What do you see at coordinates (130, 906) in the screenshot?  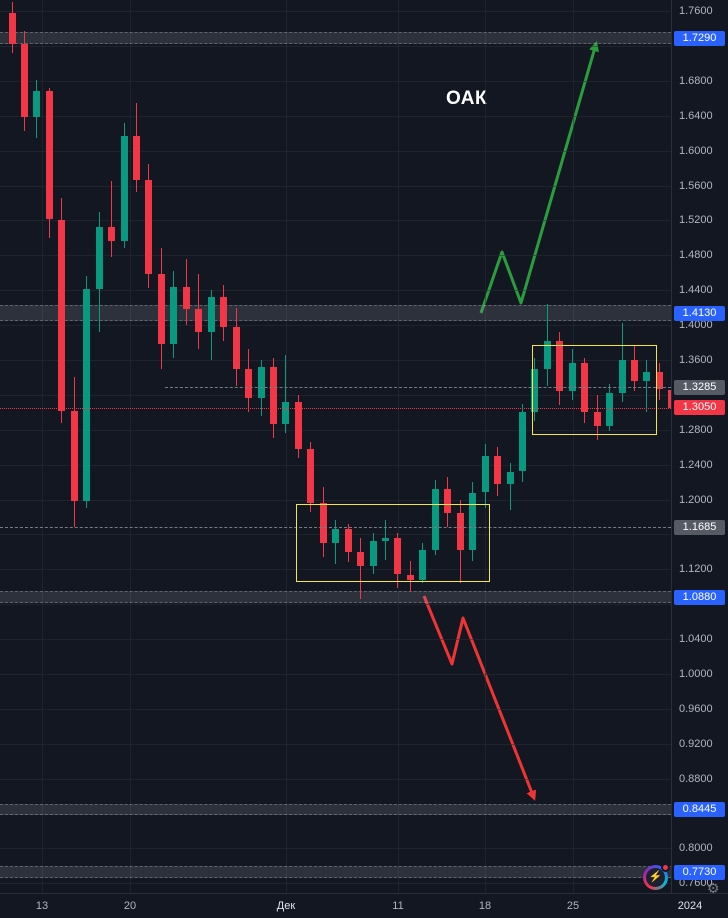 I see `time-axis-label: 20` at bounding box center [130, 906].